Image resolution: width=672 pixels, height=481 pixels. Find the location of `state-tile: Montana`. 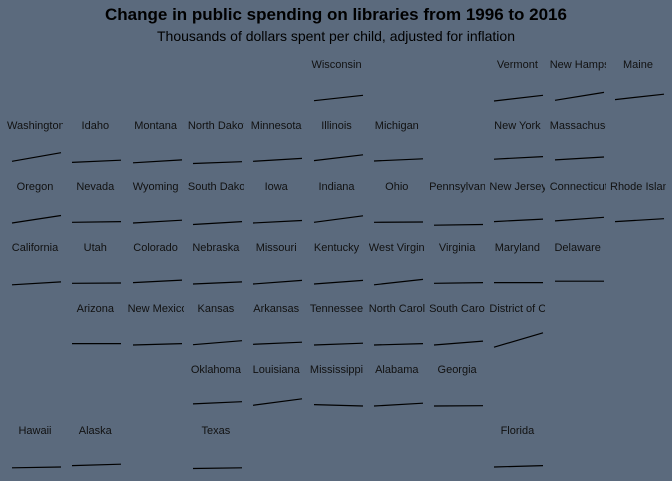

state-tile: Montana is located at coordinates (156, 147).